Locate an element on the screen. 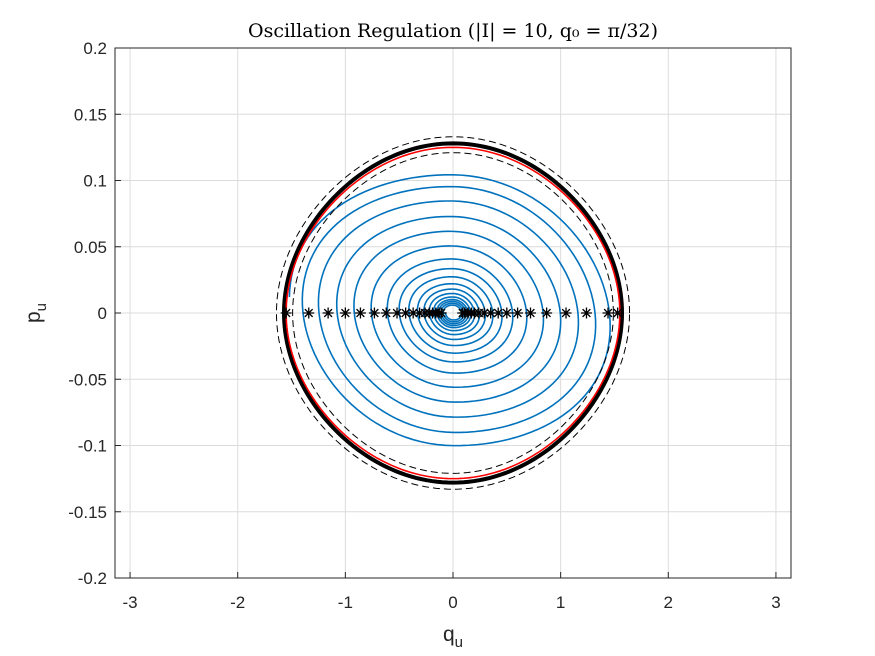 The width and height of the screenshot is (875, 656). x-axis-label-subscript: u is located at coordinates (459, 642).